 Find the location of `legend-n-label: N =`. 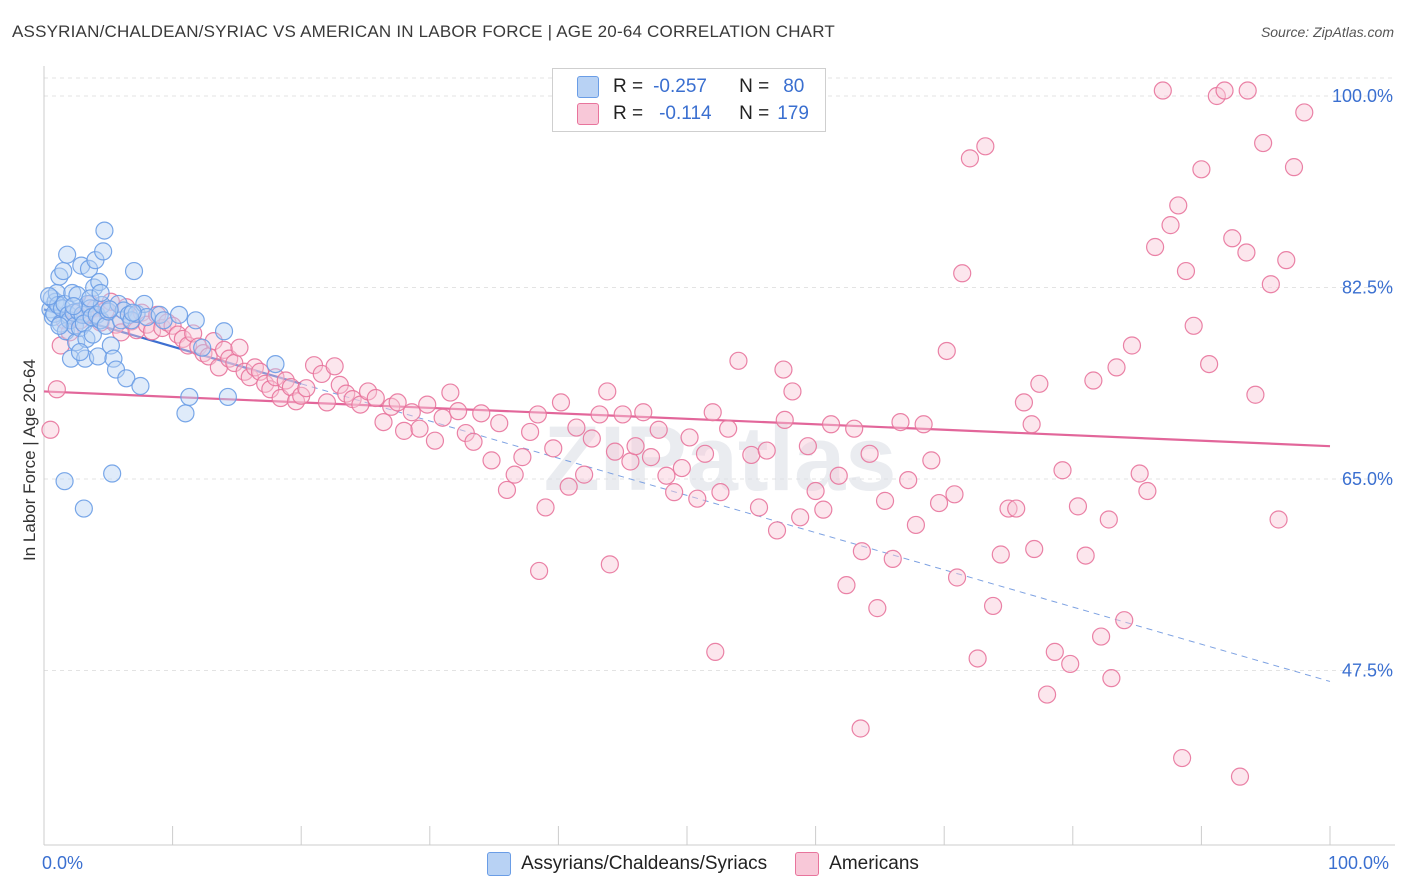

legend-n-label: N = is located at coordinates (754, 86).